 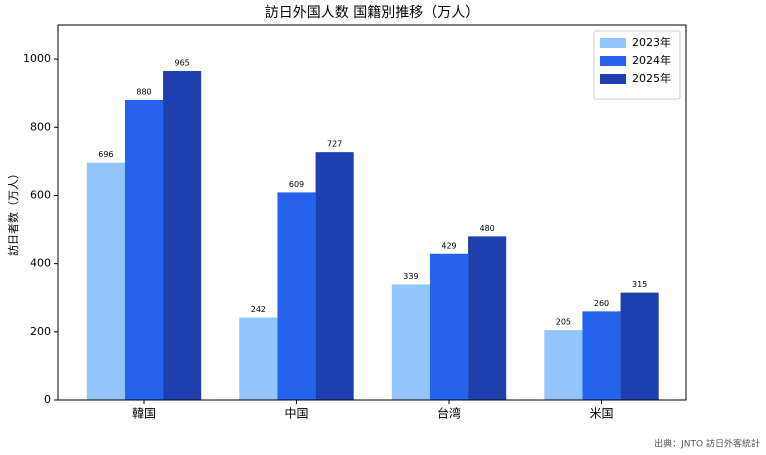 I want to click on value-label: 242, so click(x=258, y=309).